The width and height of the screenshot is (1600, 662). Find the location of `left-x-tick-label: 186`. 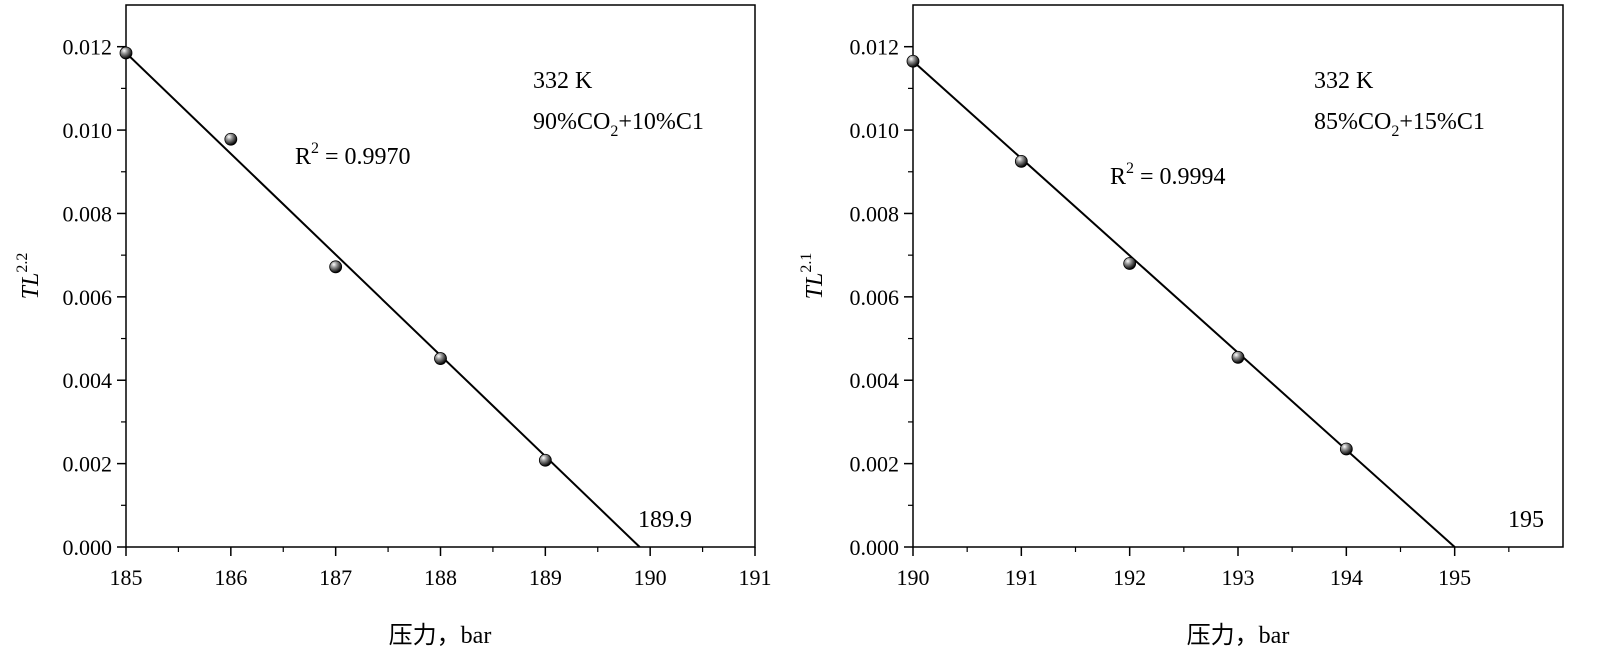

left-x-tick-label: 186 is located at coordinates (230, 577).